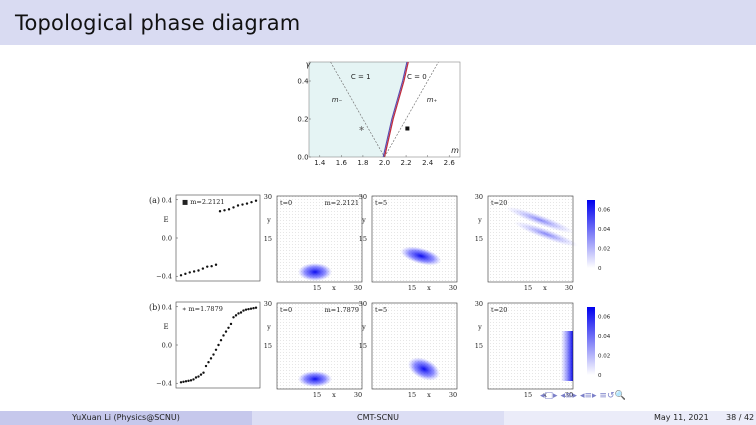 The width and height of the screenshot is (756, 425). I want to click on heatmap-b-2-x-tick-right: 30, so click(569, 395).